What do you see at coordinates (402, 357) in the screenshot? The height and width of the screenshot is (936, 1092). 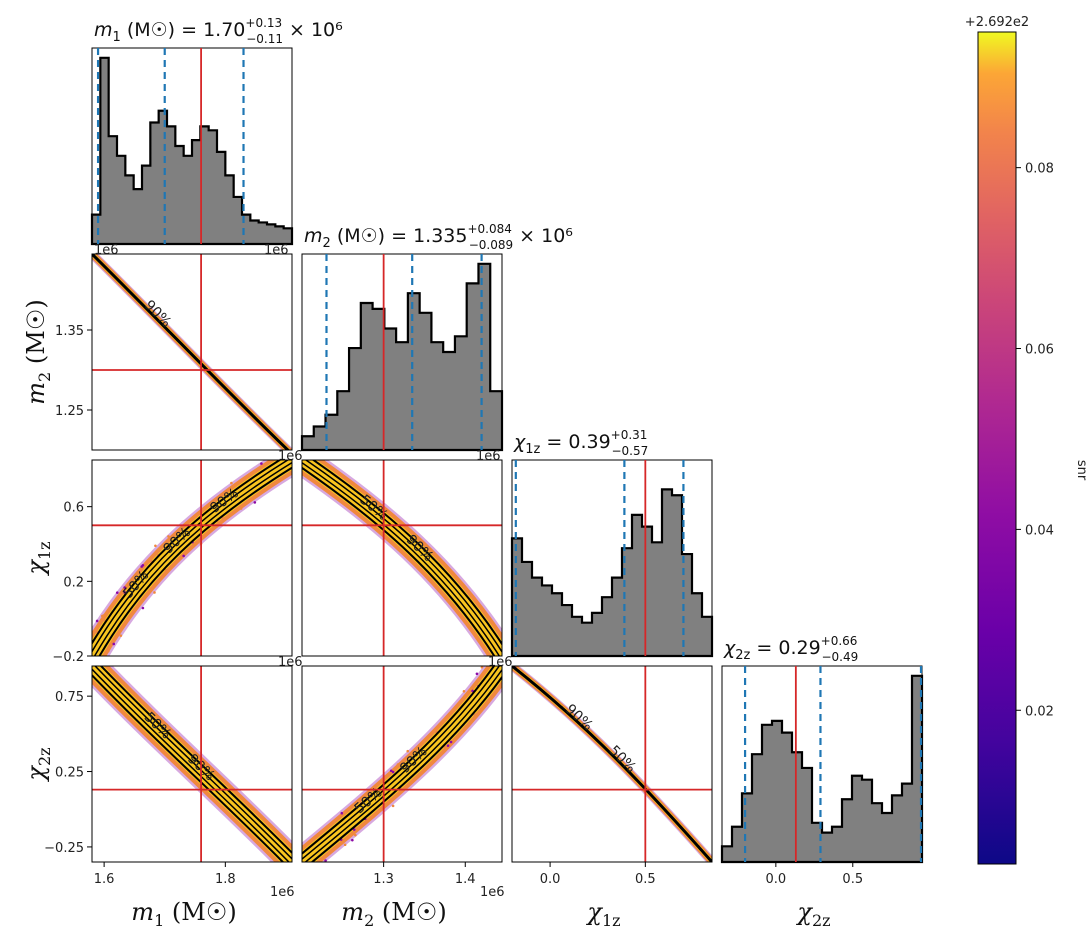 I see `hist-bars-m2` at bounding box center [402, 357].